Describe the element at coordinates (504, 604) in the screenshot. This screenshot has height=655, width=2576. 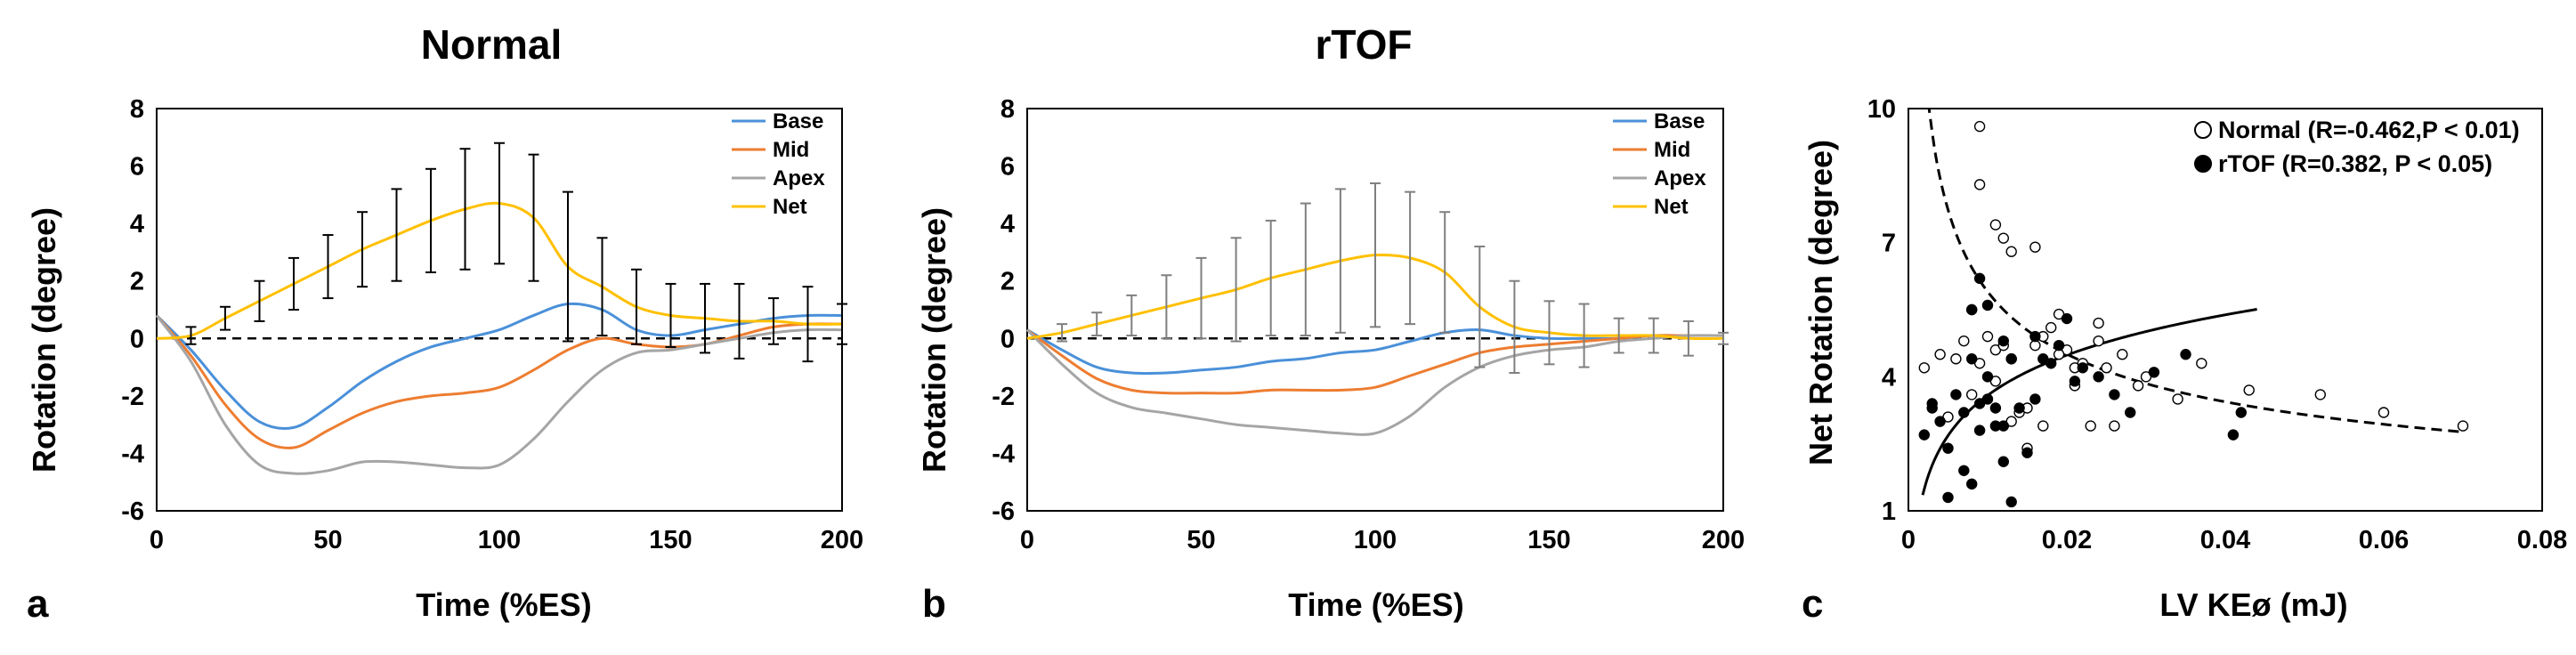
I see `panel-a-x-axis-label: Time (%ES)` at that location.